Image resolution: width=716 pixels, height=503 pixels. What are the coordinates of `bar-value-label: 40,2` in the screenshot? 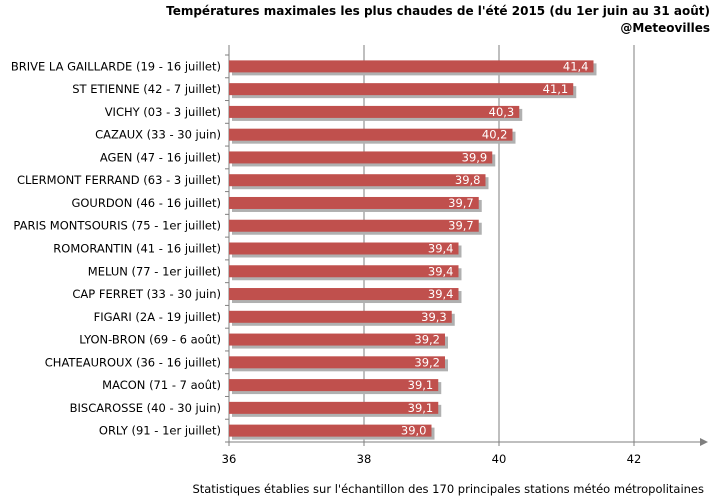 It's located at (495, 135).